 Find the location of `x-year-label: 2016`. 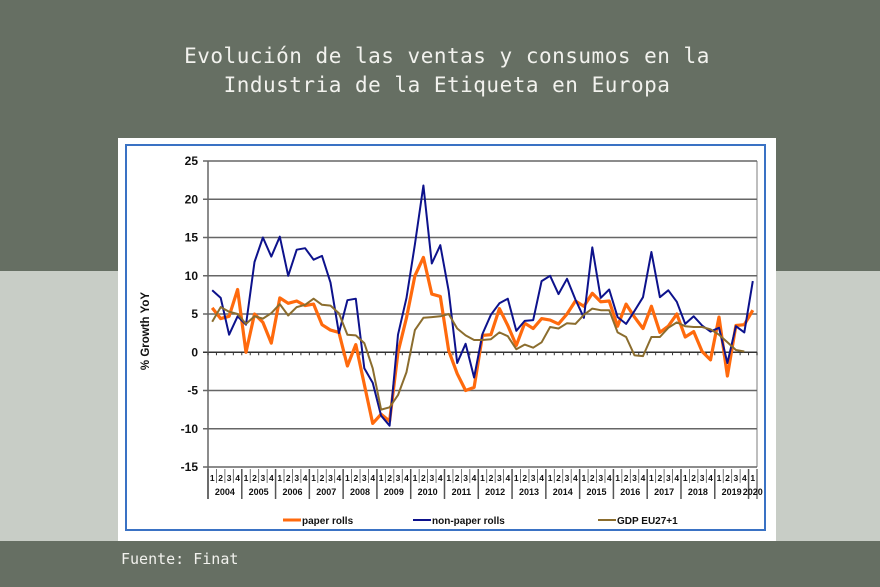

x-year-label: 2016 is located at coordinates (630, 492).